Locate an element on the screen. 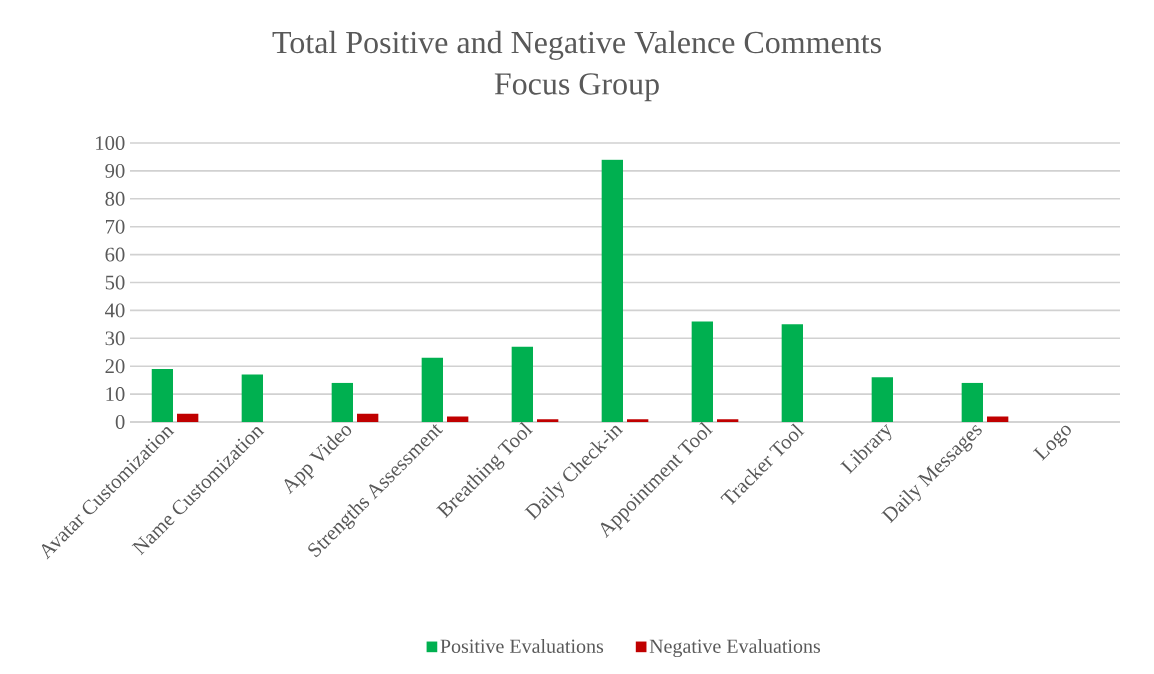 Image resolution: width=1154 pixels, height=674 pixels. y-tick-label: 70 is located at coordinates (115, 226).